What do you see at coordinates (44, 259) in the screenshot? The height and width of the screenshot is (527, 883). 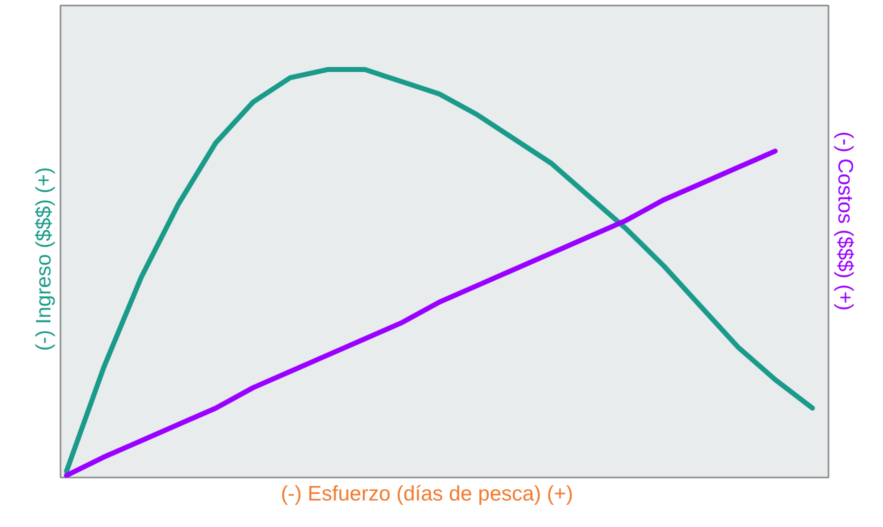 I see `y-axis-title: (-) Ingreso ($$$) (+)` at bounding box center [44, 259].